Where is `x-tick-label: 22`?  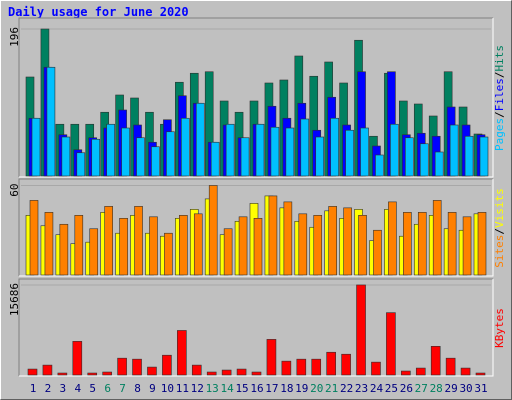
x-tick-label: 22 is located at coordinates (346, 388).